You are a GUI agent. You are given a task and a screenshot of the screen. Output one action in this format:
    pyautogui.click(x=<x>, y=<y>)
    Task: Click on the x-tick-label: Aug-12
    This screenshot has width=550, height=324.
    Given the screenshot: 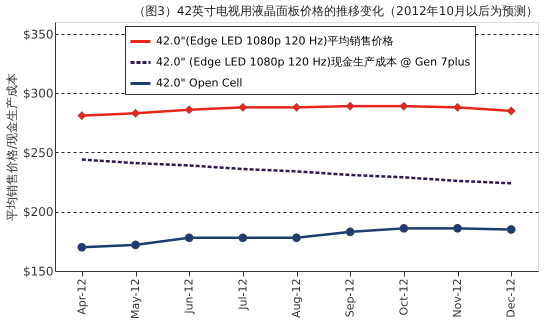 What is the action you would take?
    pyautogui.click(x=296, y=298)
    